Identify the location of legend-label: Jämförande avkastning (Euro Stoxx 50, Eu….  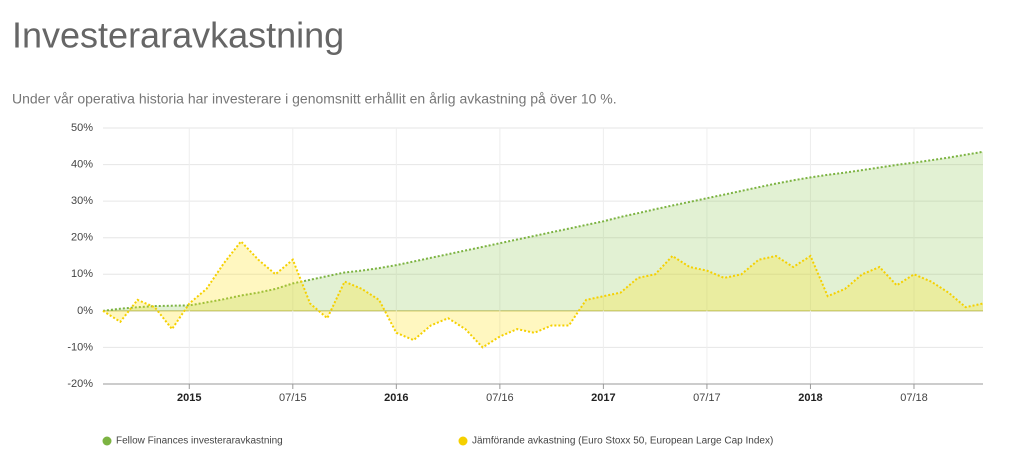
(622, 441).